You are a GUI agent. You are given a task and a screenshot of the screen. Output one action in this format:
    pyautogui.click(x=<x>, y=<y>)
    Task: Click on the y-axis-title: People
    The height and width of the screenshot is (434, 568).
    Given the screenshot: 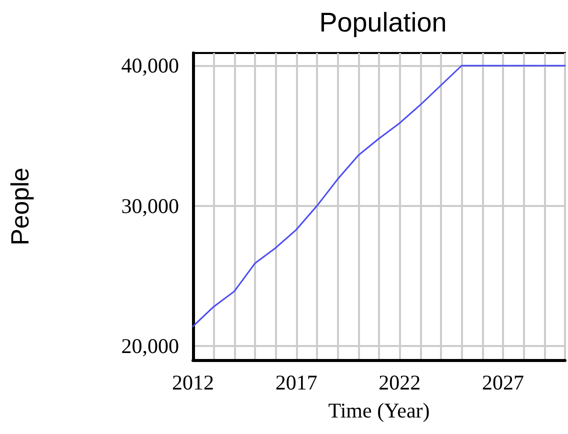 What is the action you would take?
    pyautogui.click(x=20, y=207)
    